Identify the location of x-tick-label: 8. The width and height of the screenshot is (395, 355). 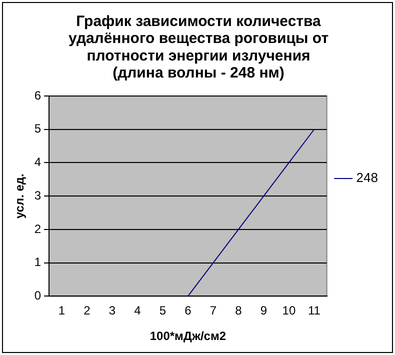
(238, 311).